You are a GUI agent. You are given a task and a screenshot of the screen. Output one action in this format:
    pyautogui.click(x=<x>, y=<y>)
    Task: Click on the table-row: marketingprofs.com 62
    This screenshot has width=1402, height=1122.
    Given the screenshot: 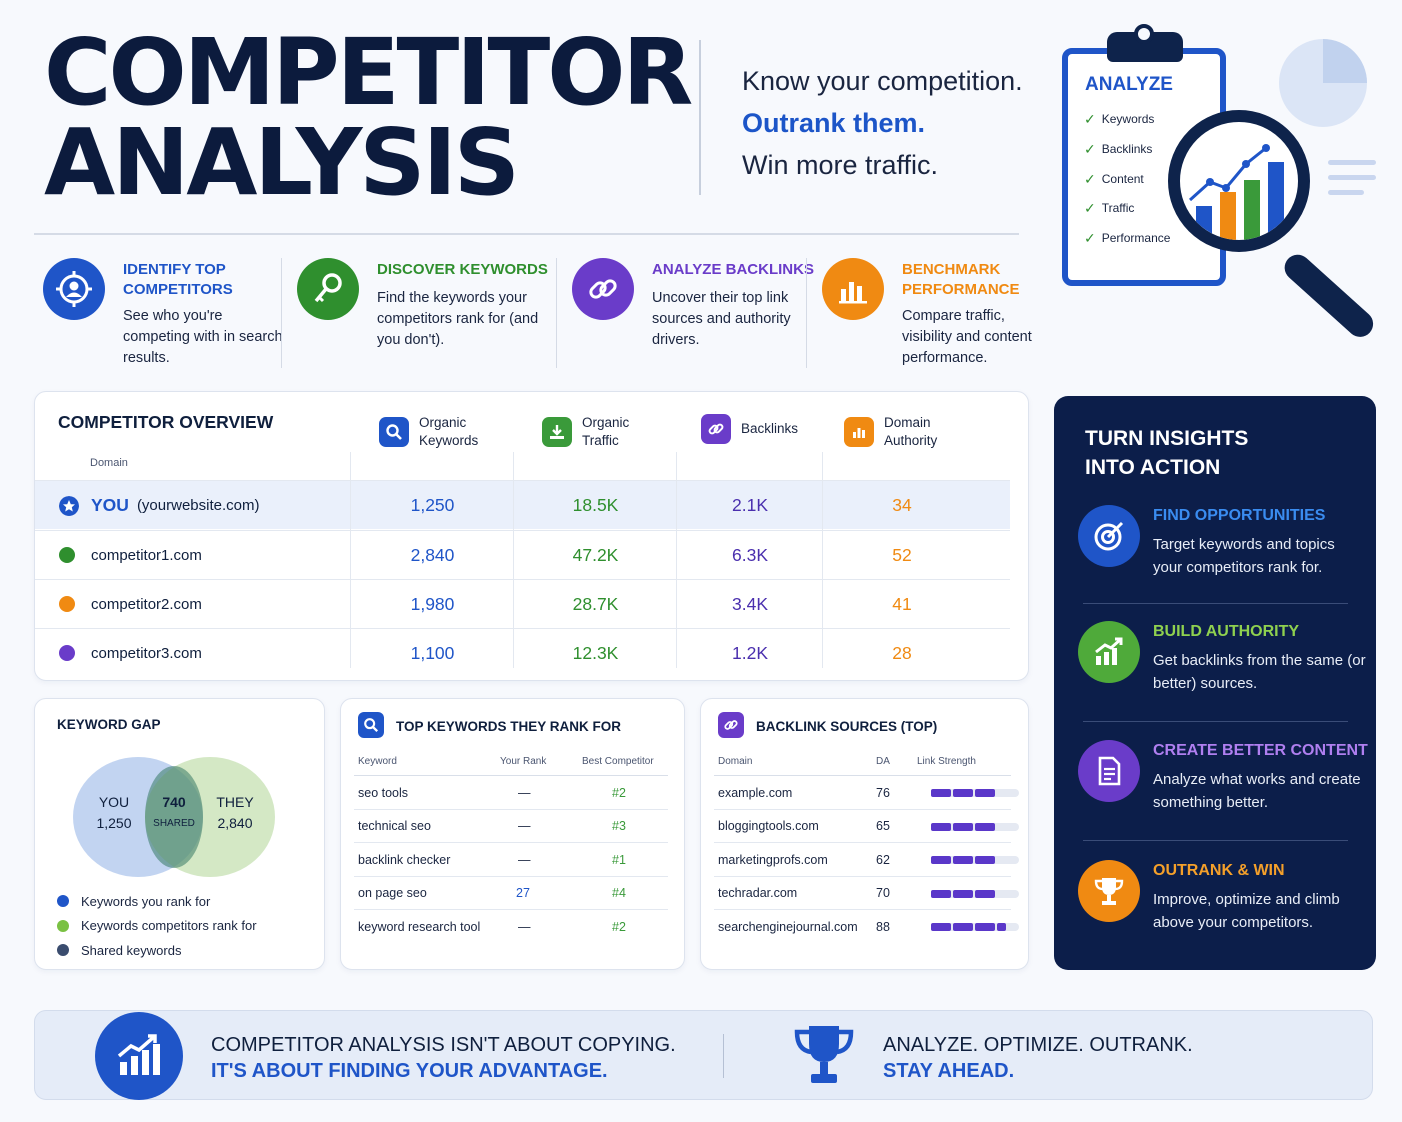 What is the action you would take?
    pyautogui.click(x=866, y=860)
    